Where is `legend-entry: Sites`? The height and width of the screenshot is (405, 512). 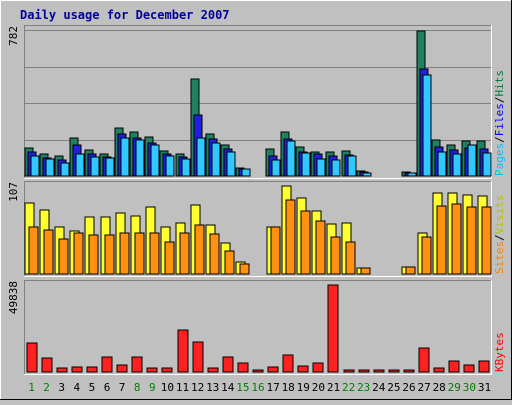 legend-entry: Sites is located at coordinates (499, 257).